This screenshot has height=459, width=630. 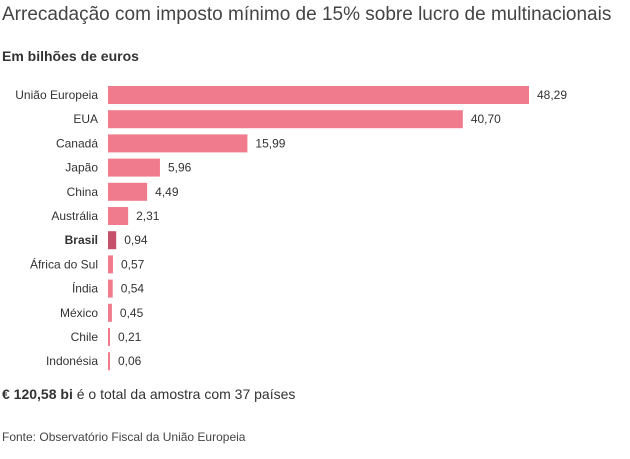 What do you see at coordinates (184, 394) in the screenshot?
I see `total-text: é o total da amostra com 37 países` at bounding box center [184, 394].